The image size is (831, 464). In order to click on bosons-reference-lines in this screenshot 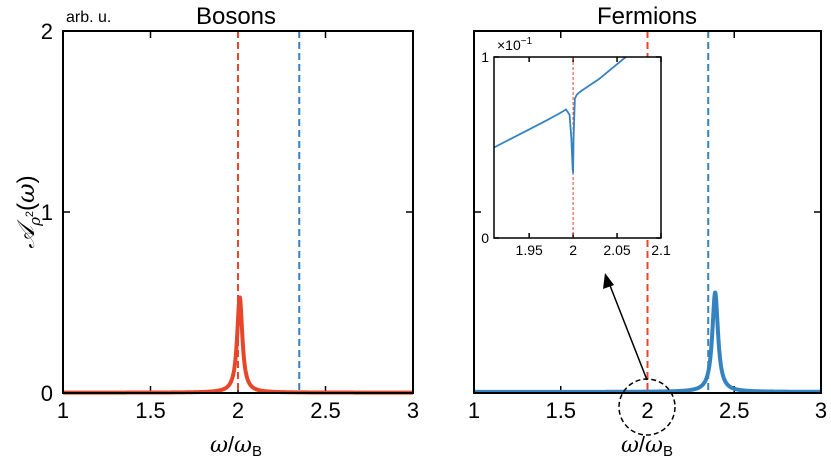, I will do `click(269, 212)`.